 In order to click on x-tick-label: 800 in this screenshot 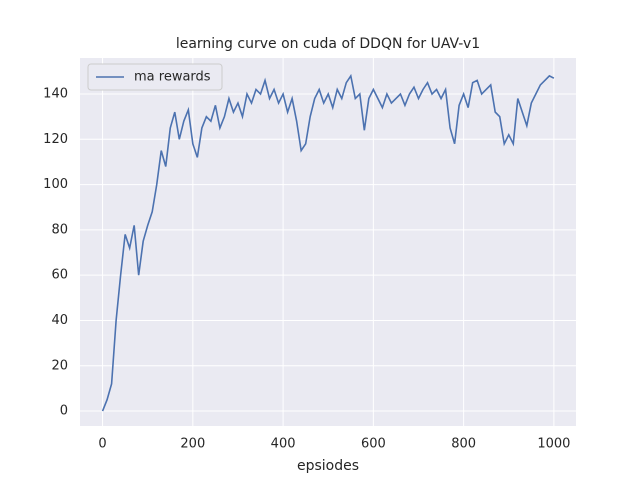, I will do `click(463, 444)`.